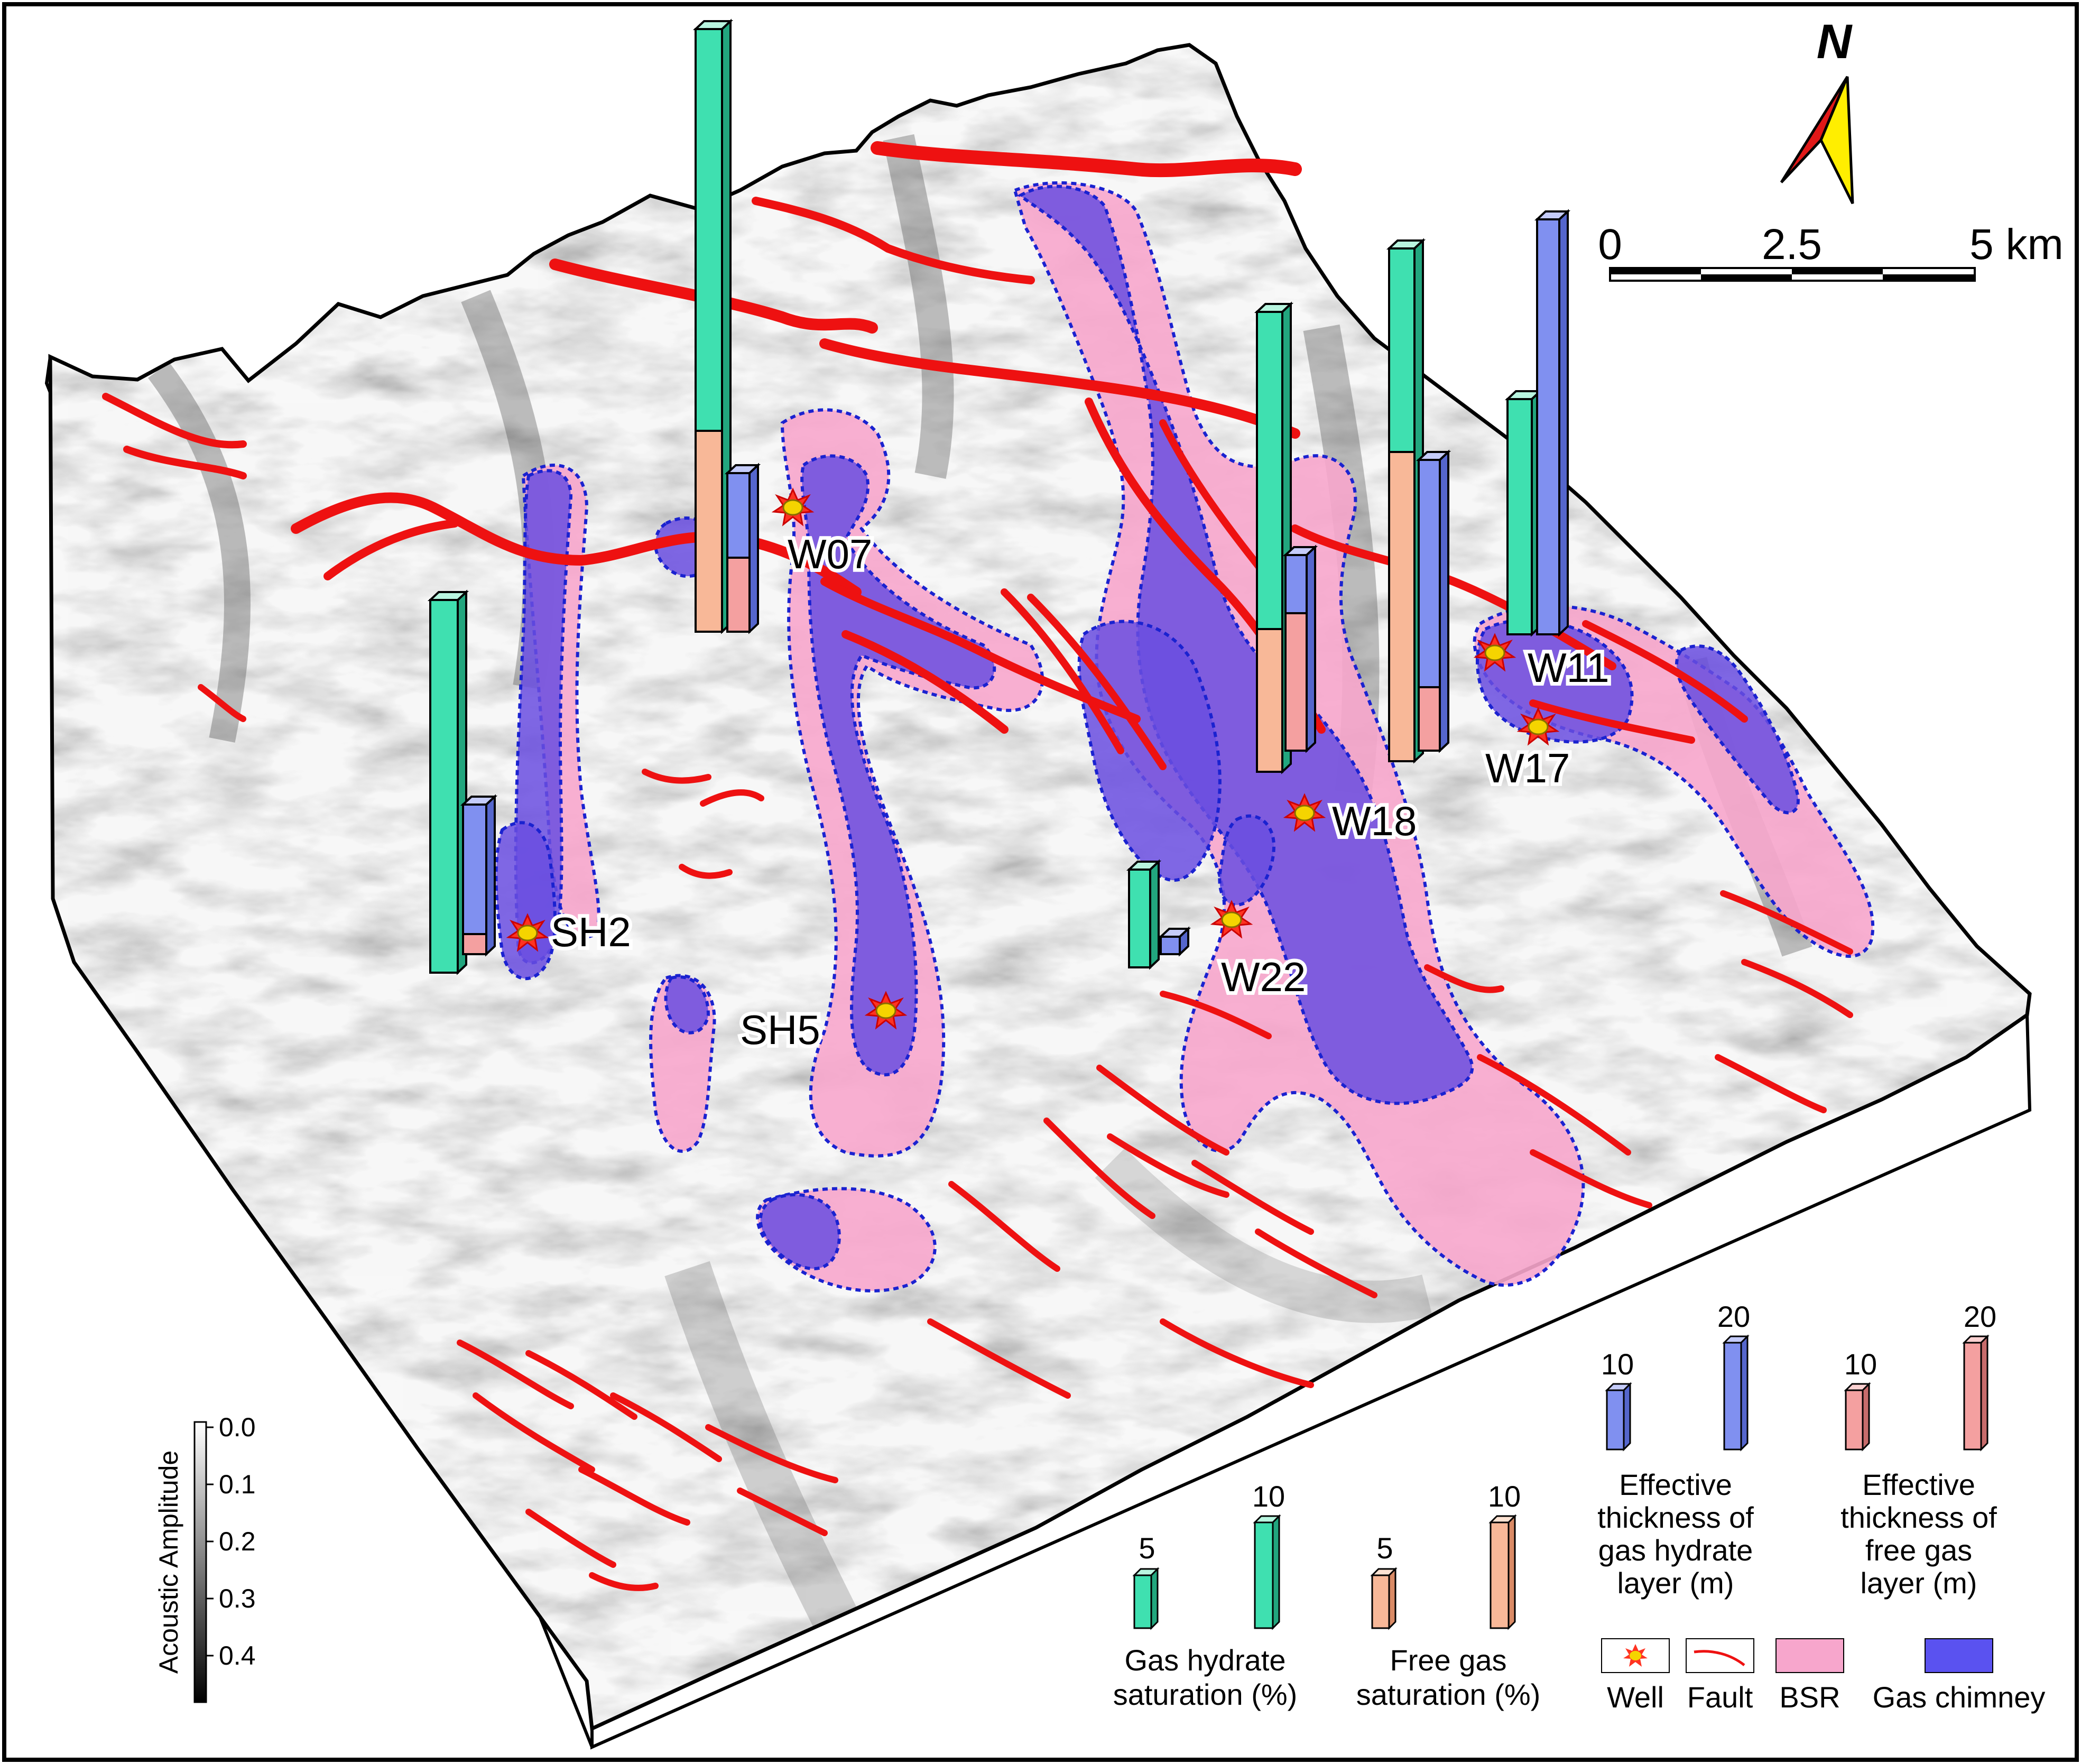 This screenshot has height=1764, width=2081. I want to click on colorbar-tick: 0.1, so click(237, 1484).